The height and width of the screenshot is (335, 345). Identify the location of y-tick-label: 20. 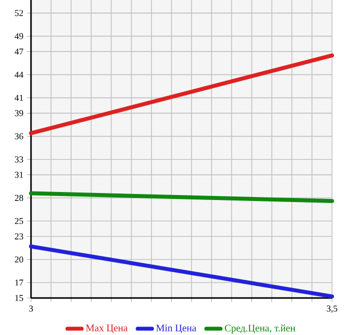
(19, 259).